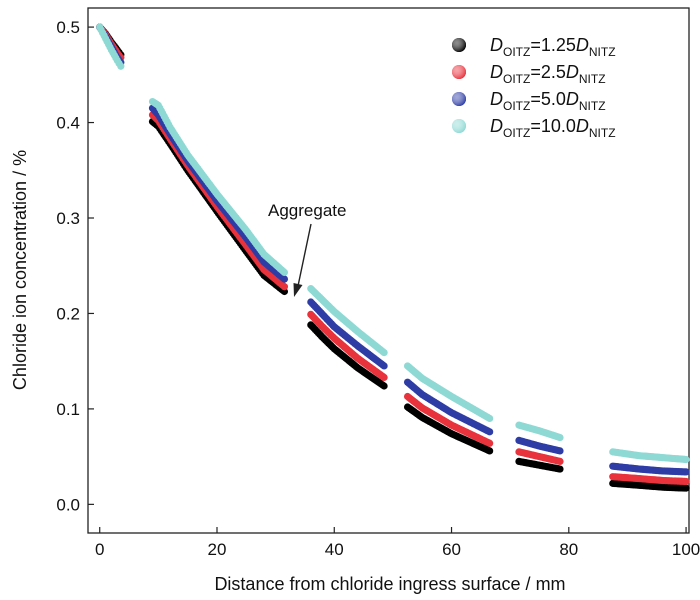 The height and width of the screenshot is (600, 700). Describe the element at coordinates (75, 266) in the screenshot. I see `y-axis-ticks: 0.0 0.1 0.2 0.3 0.4 0.5` at that location.